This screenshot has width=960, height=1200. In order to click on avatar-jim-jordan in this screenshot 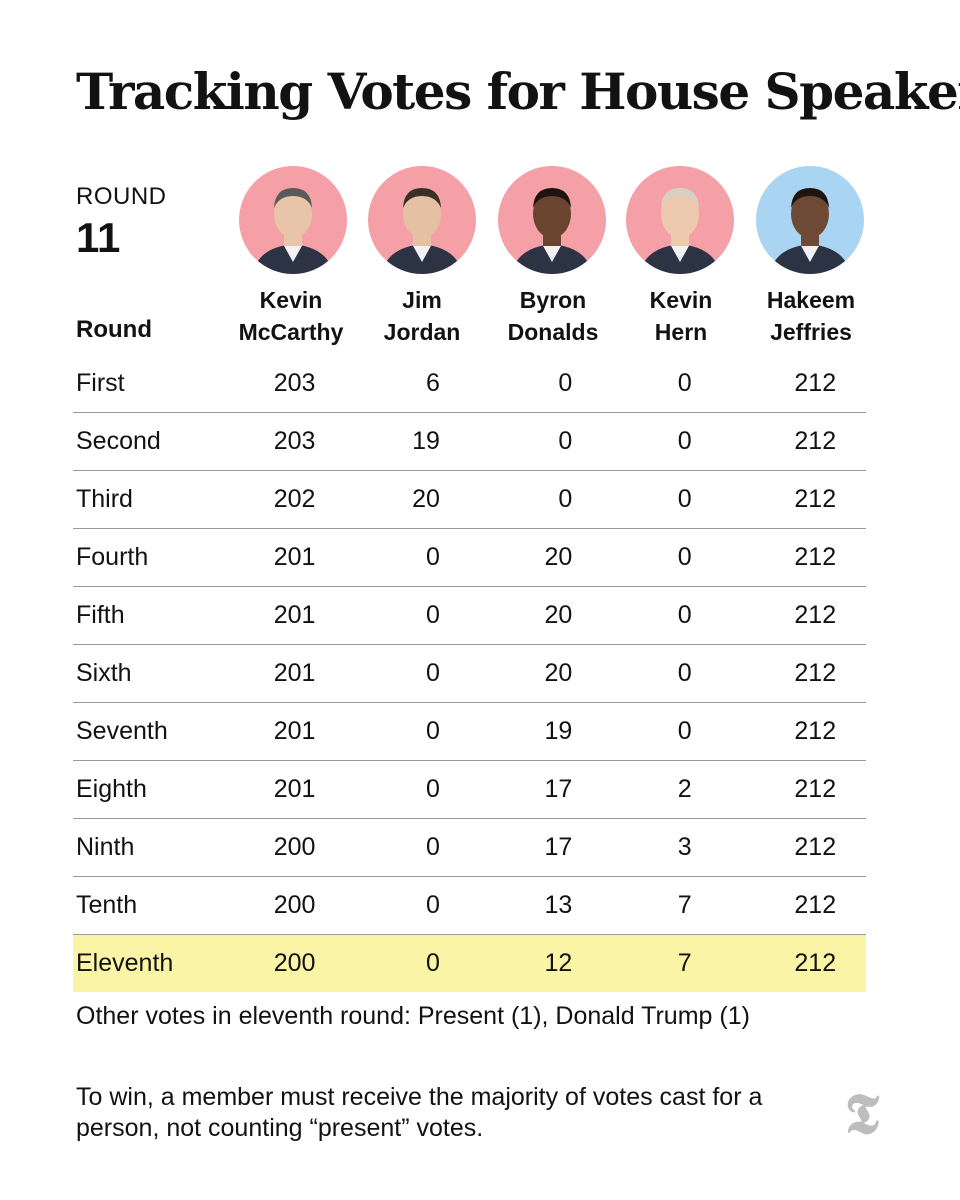, I will do `click(422, 220)`.